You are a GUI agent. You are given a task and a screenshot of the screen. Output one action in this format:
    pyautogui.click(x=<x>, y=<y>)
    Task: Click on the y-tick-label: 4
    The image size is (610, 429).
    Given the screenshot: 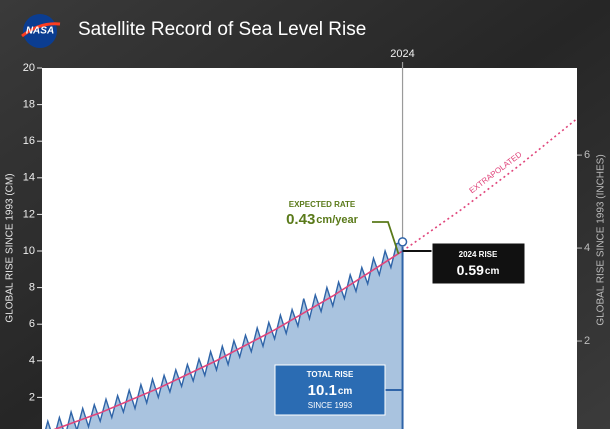 What is the action you would take?
    pyautogui.click(x=32, y=361)
    